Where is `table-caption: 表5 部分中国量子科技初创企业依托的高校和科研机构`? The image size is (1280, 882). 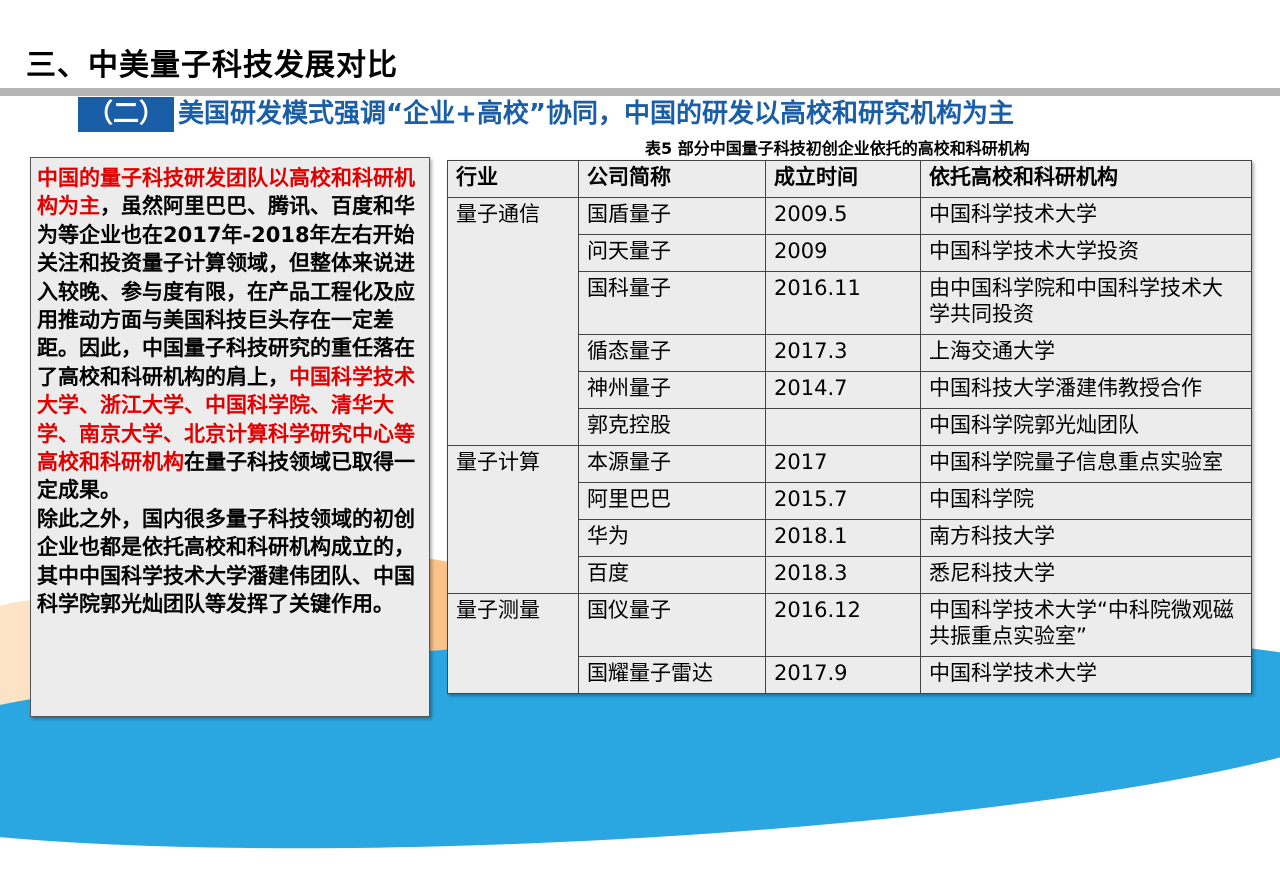
table-caption: 表5 部分中国量子科技初创企业依托的高校和科研机构 is located at coordinates (837, 148).